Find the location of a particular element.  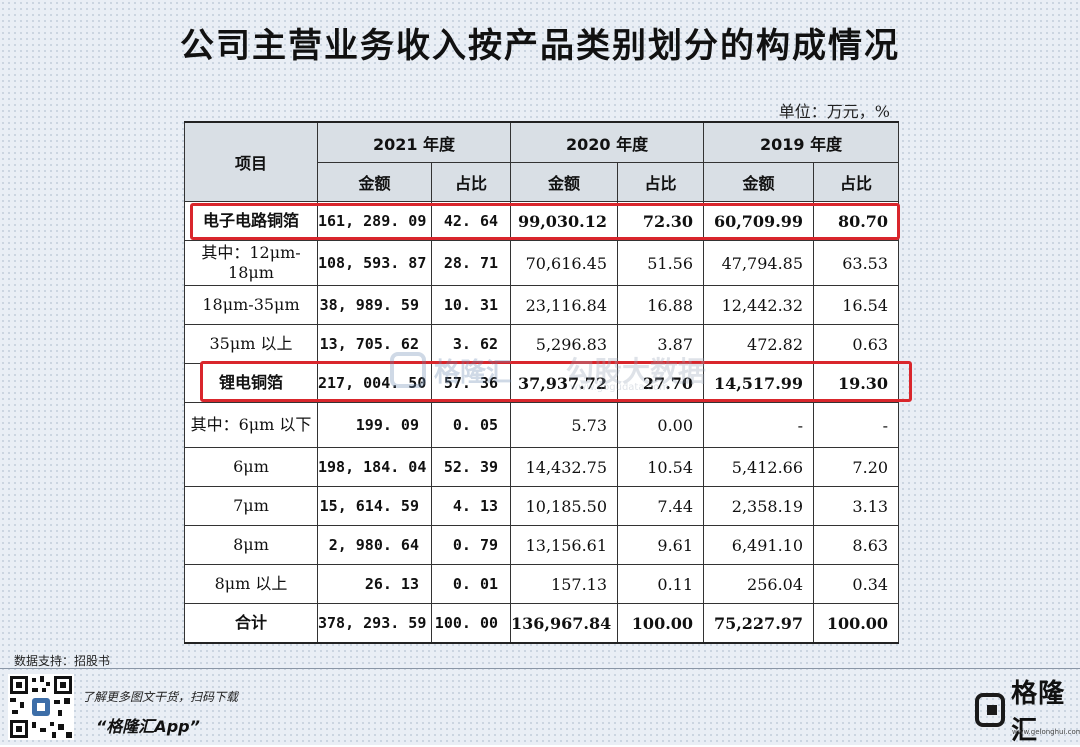

cell-value: 157.13 is located at coordinates (564, 584).